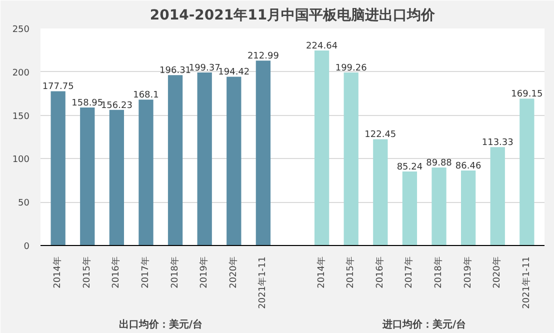 Image resolution: width=554 pixels, height=333 pixels. What do you see at coordinates (380, 135) in the screenshot?
I see `data-label: 122.45` at bounding box center [380, 135].